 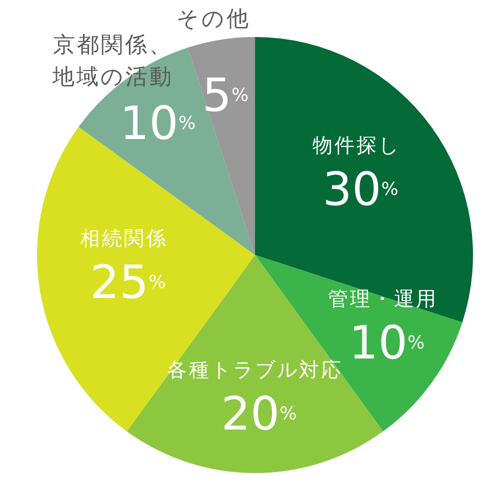 I want to click on data-label: 5%, so click(x=225, y=95).